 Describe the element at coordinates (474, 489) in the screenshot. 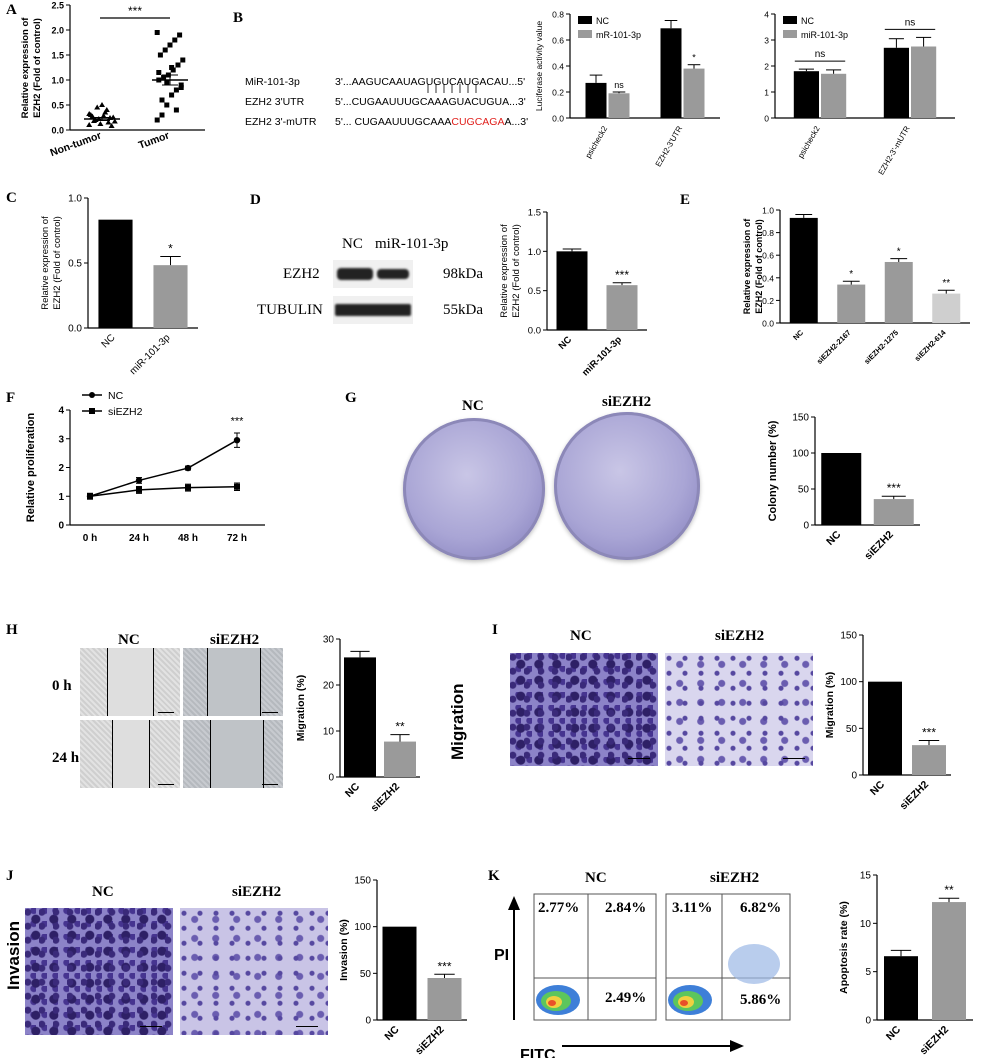

I see `colony-dish-nc` at that location.